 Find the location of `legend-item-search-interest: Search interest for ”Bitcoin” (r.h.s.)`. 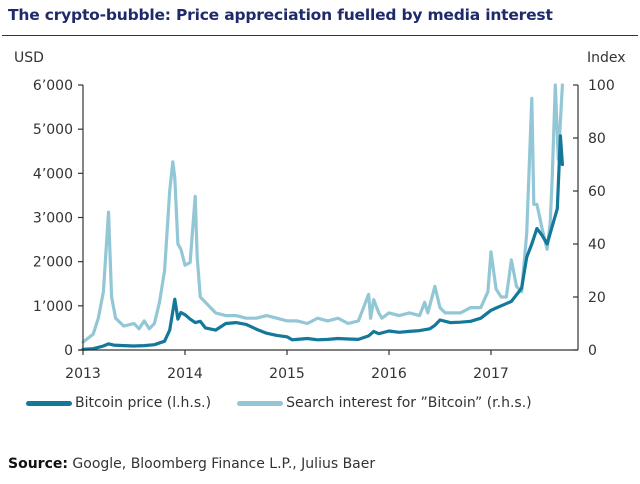

legend-item-search-interest: Search interest for ”Bitcoin” (r.h.s.) is located at coordinates (384, 403).